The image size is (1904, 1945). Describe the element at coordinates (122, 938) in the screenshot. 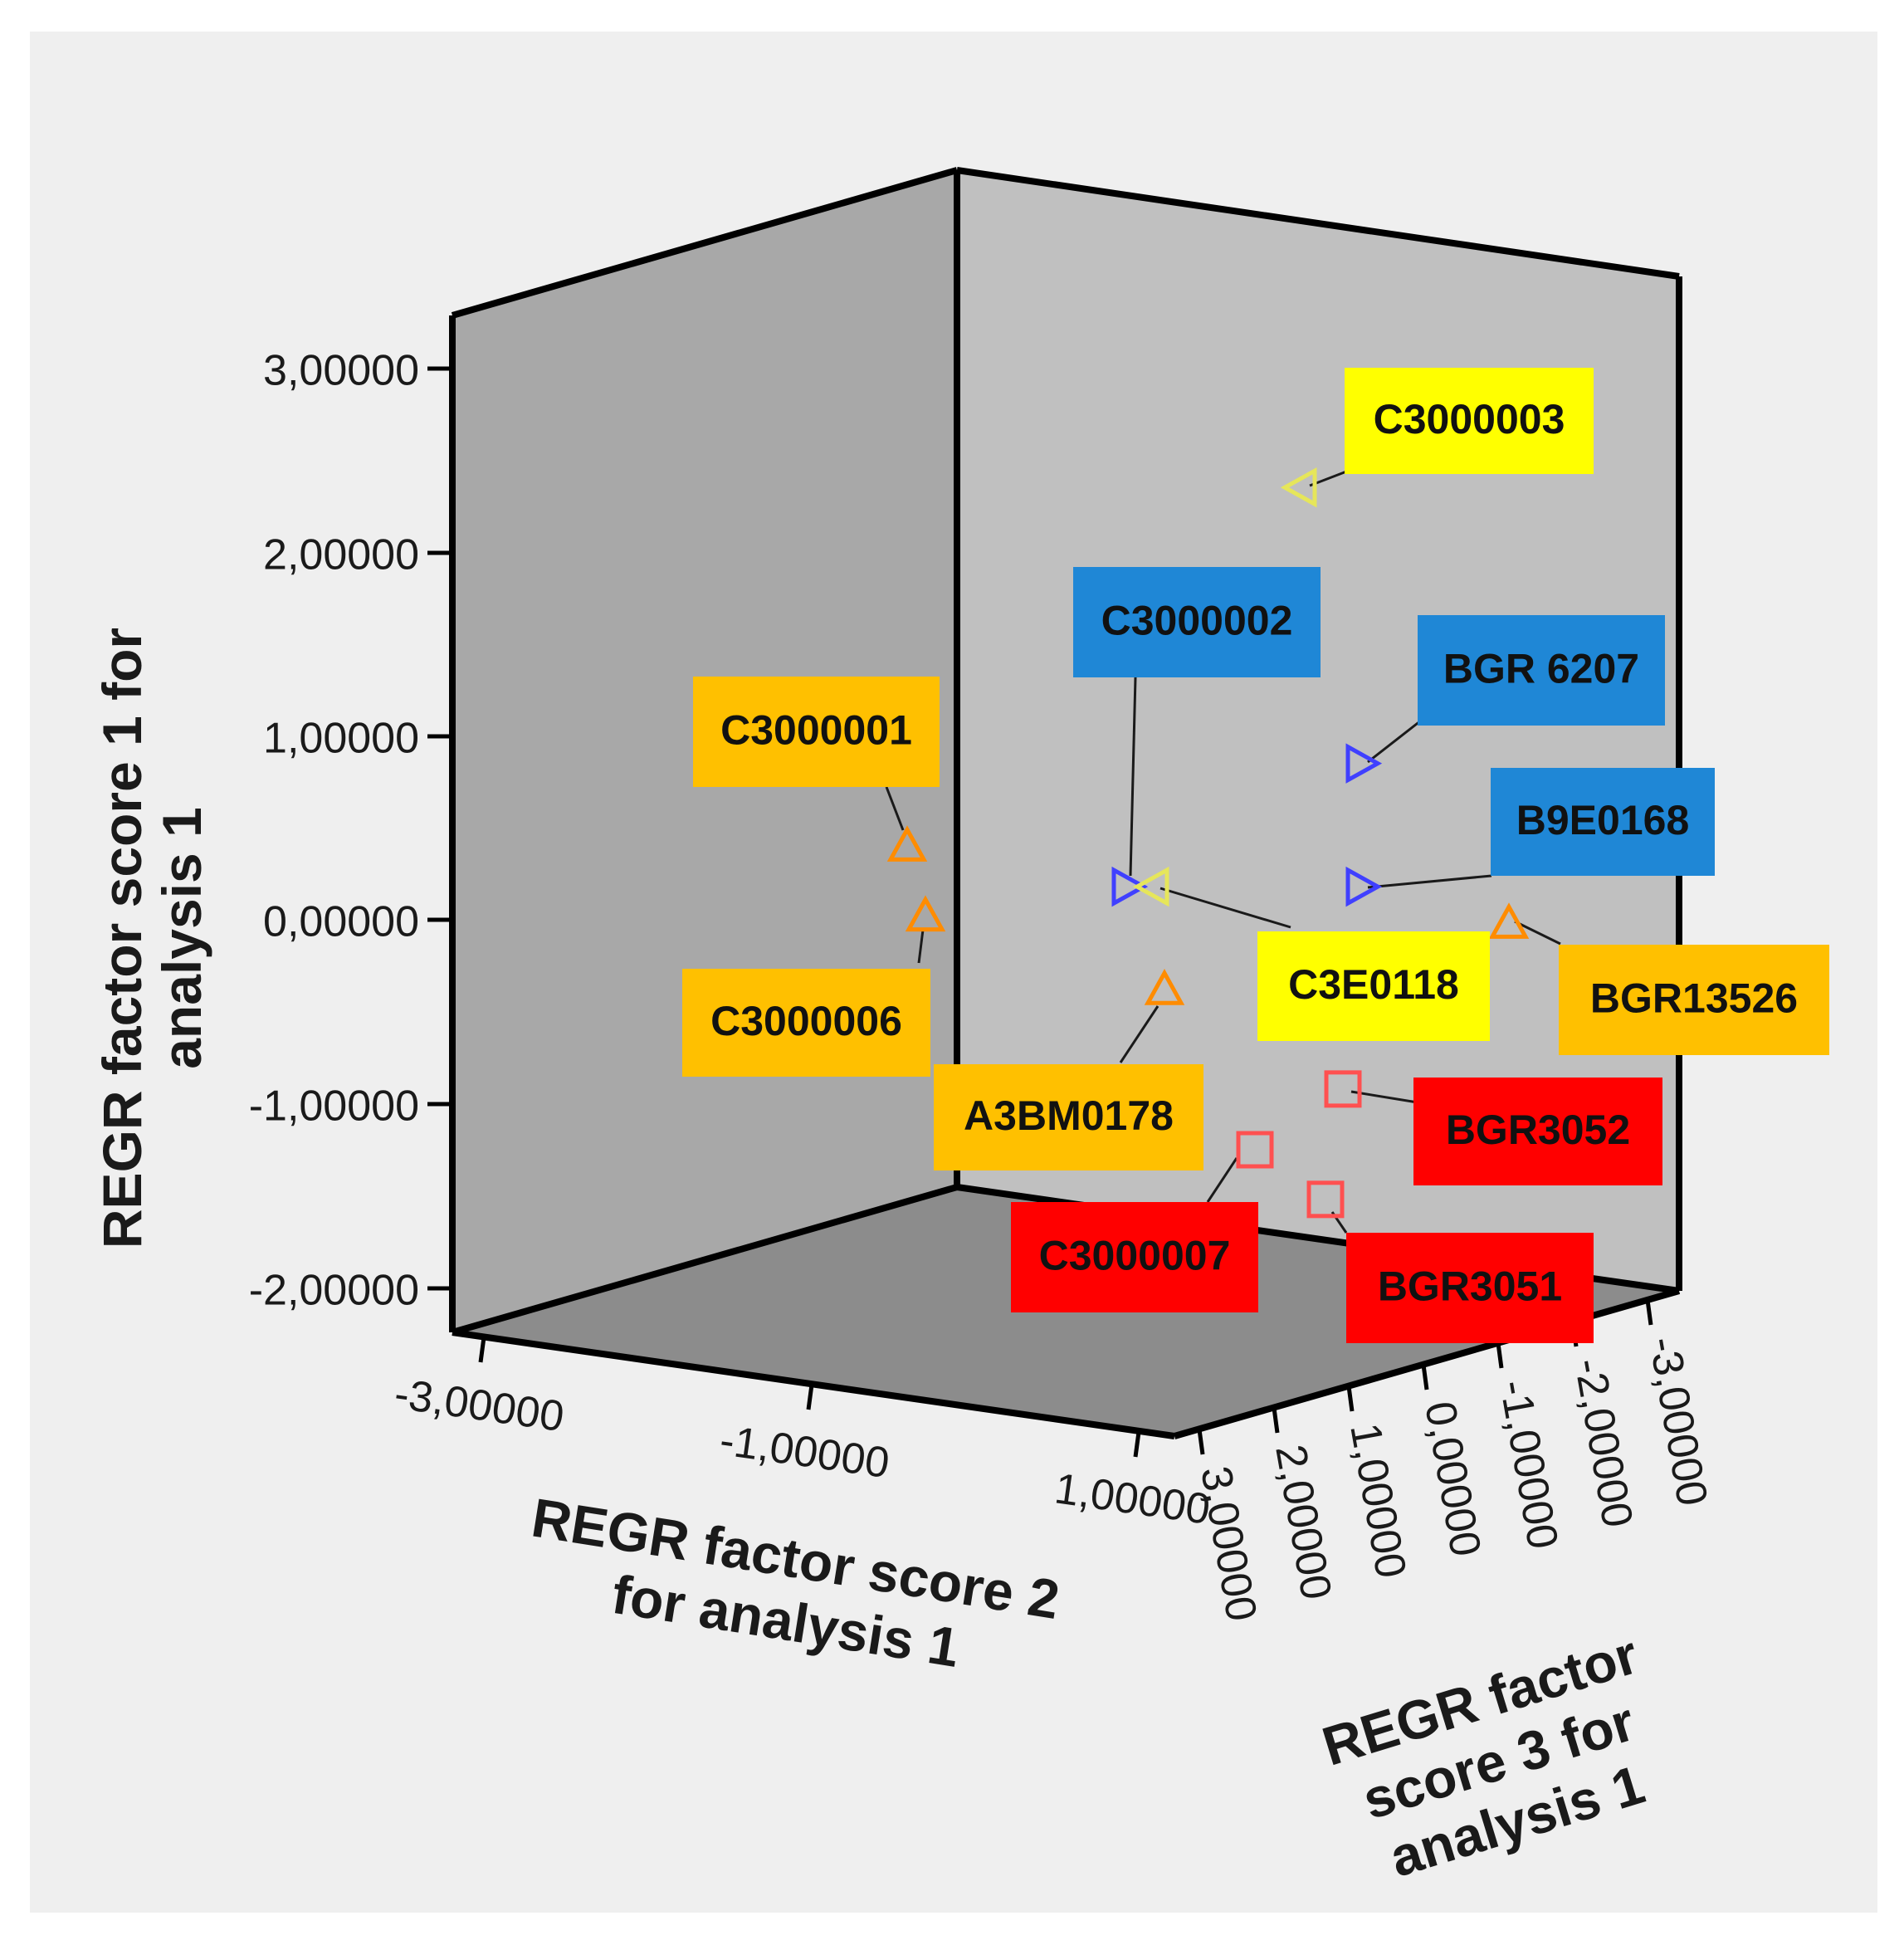

I see `y-axis-title-line: REGR factor score 1 for` at that location.